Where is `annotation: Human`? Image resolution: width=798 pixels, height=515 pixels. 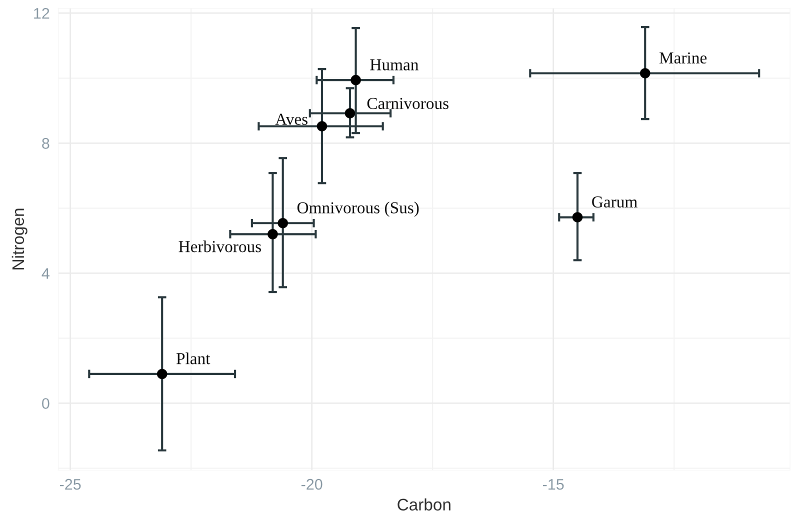
annotation: Human is located at coordinates (394, 64).